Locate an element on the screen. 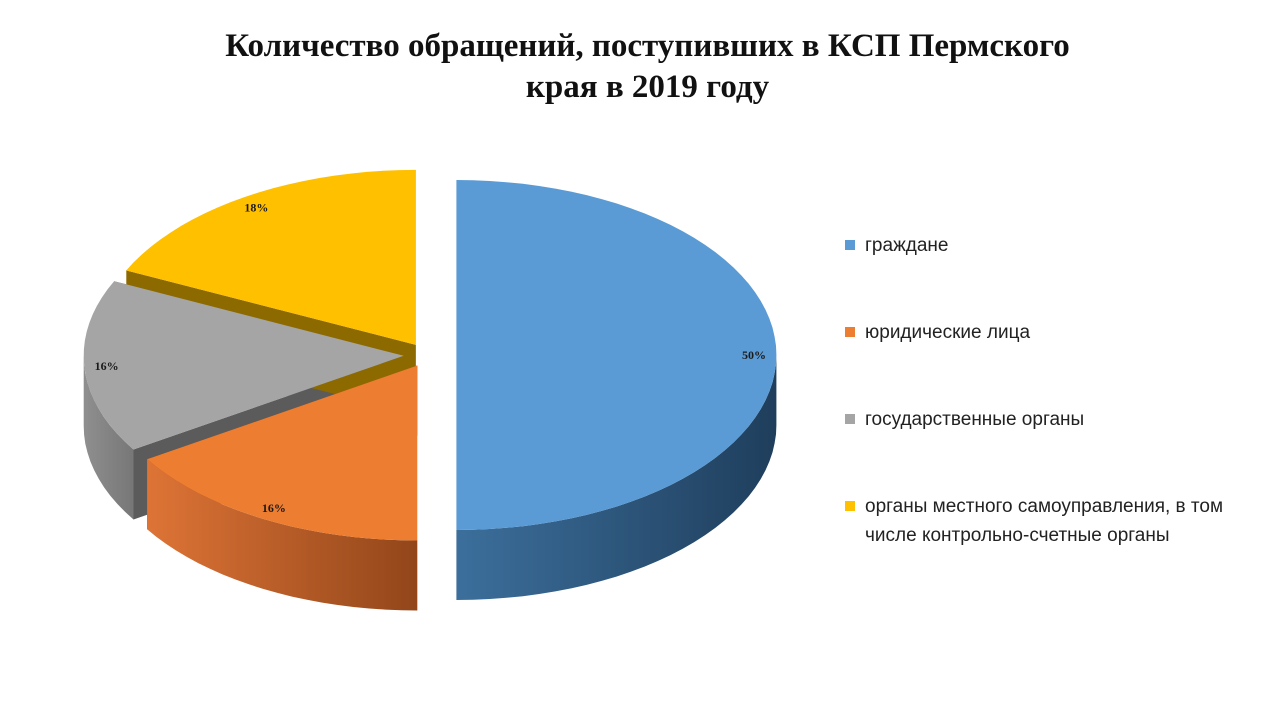  slice-side-citizens is located at coordinates (616, 477).